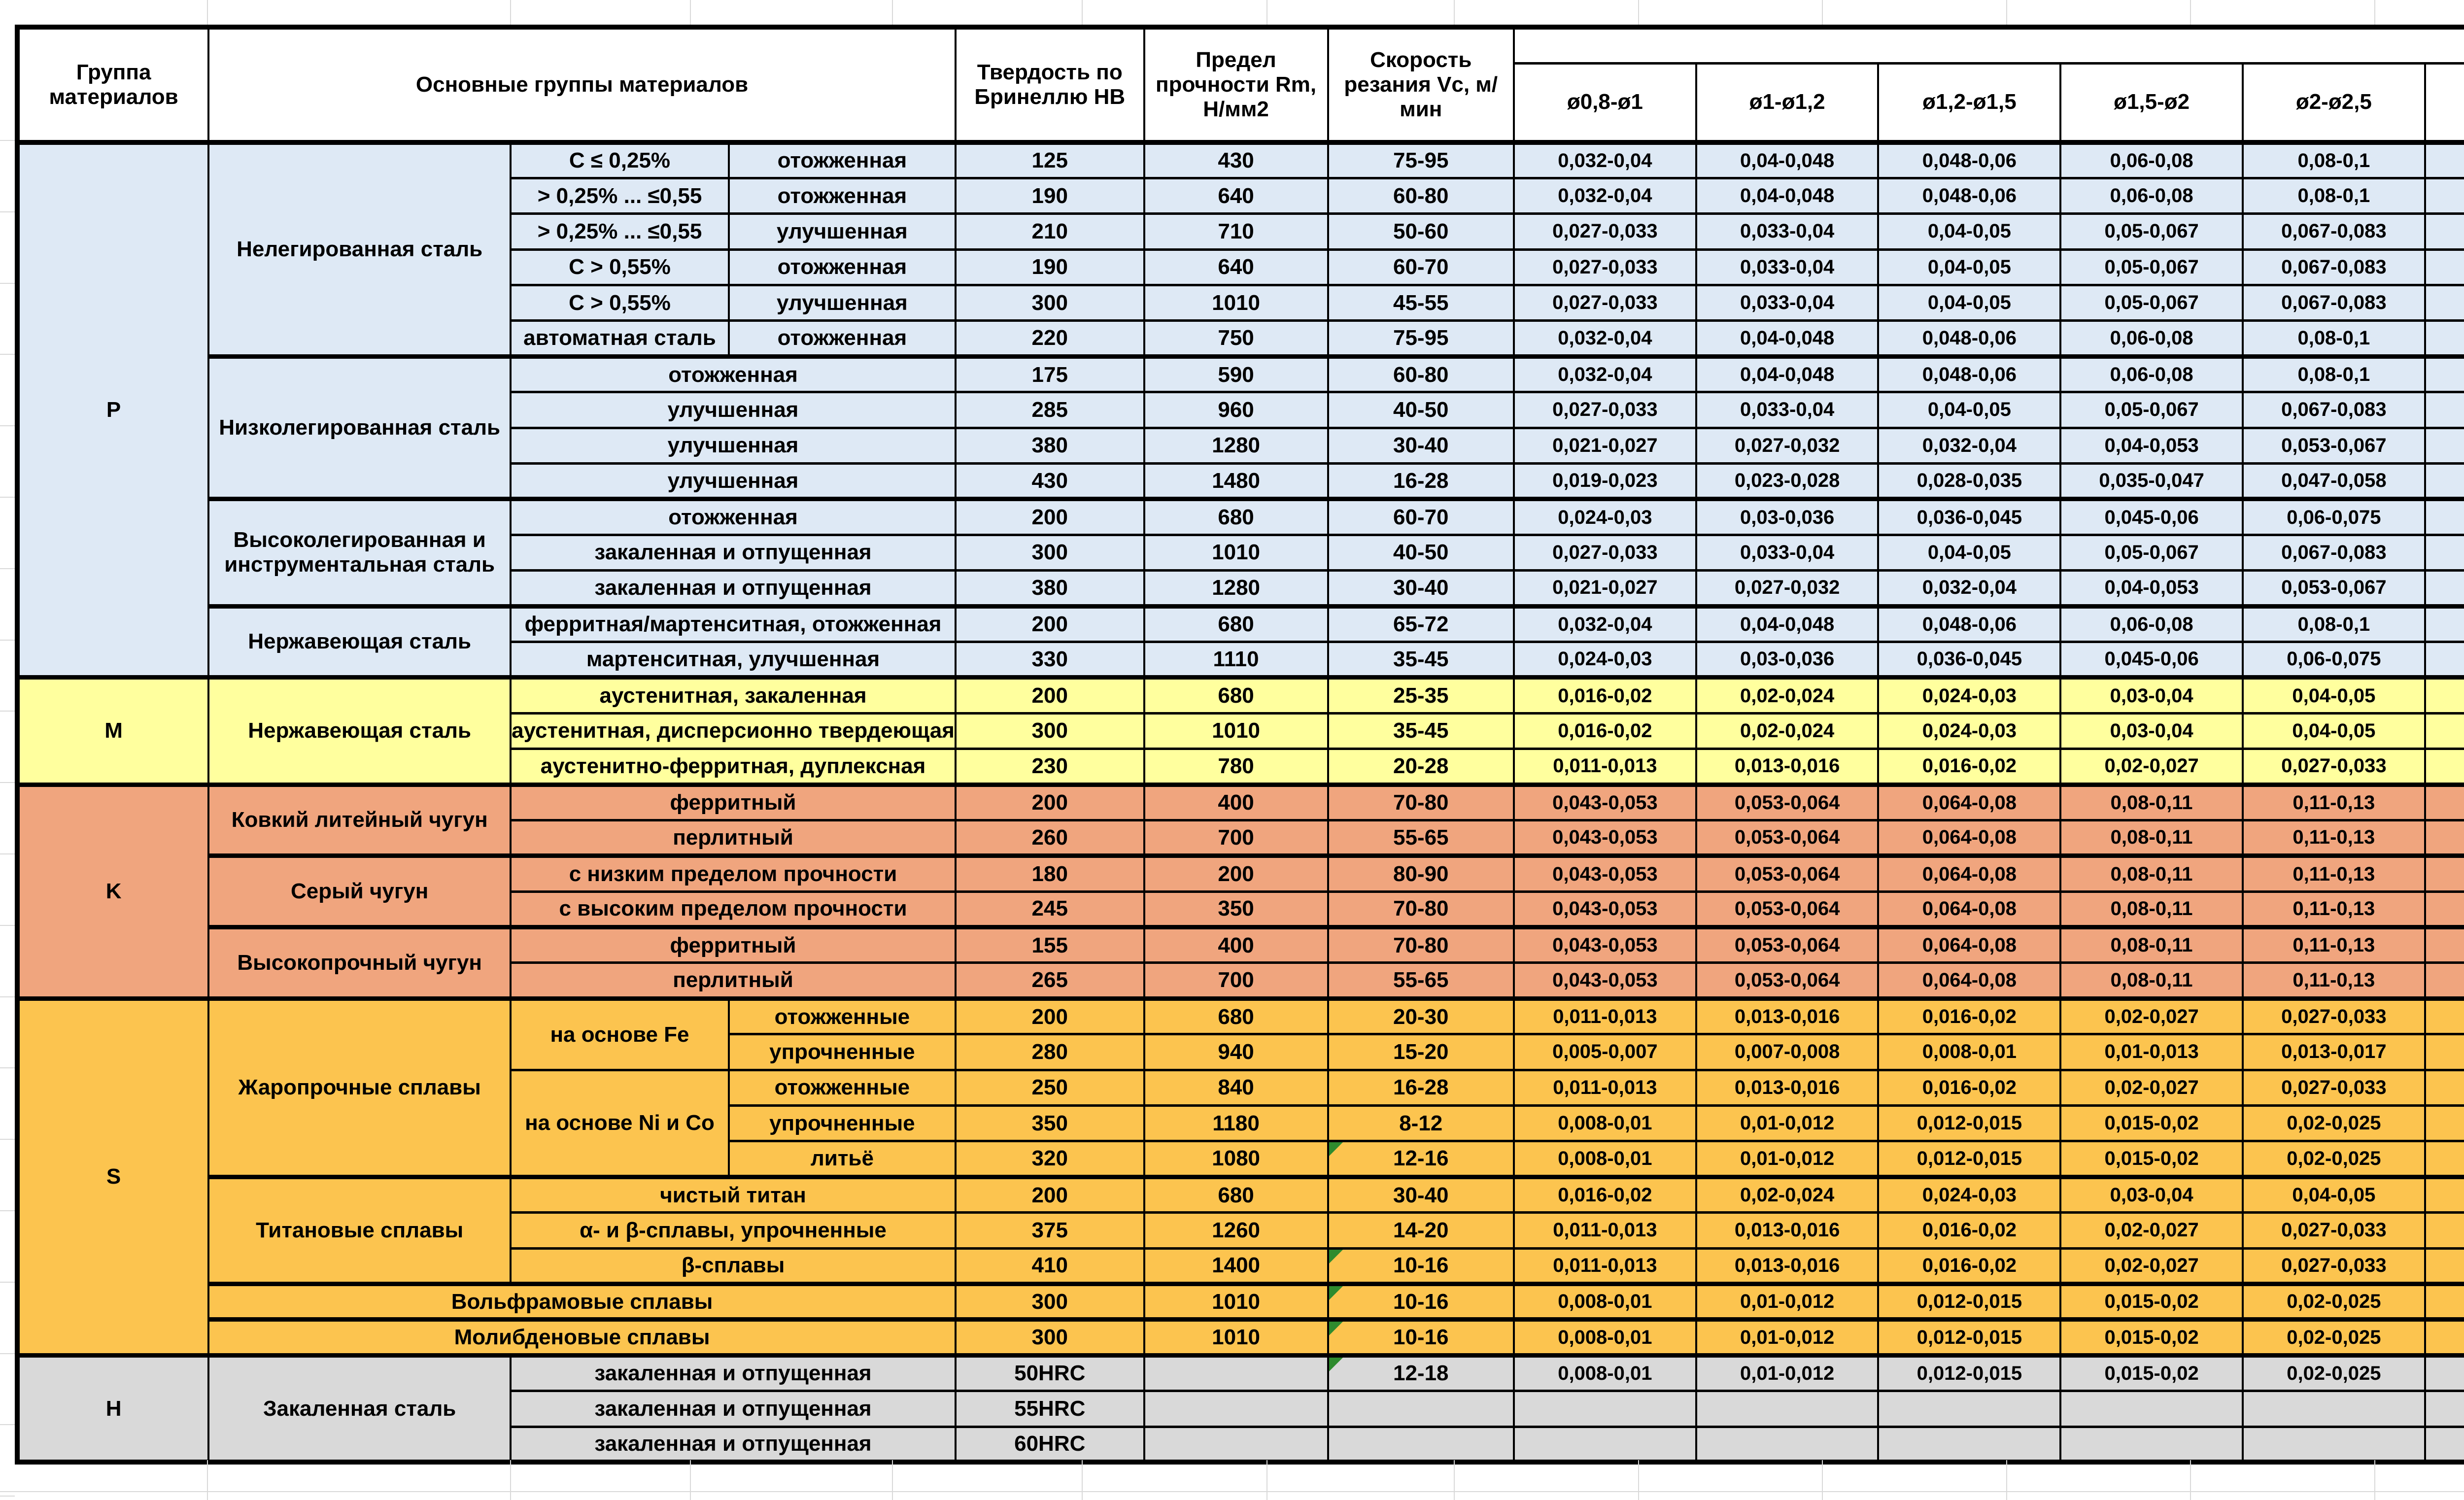  Describe the element at coordinates (1236, 1052) in the screenshot. I see `cell-r26-rm: 940` at that location.